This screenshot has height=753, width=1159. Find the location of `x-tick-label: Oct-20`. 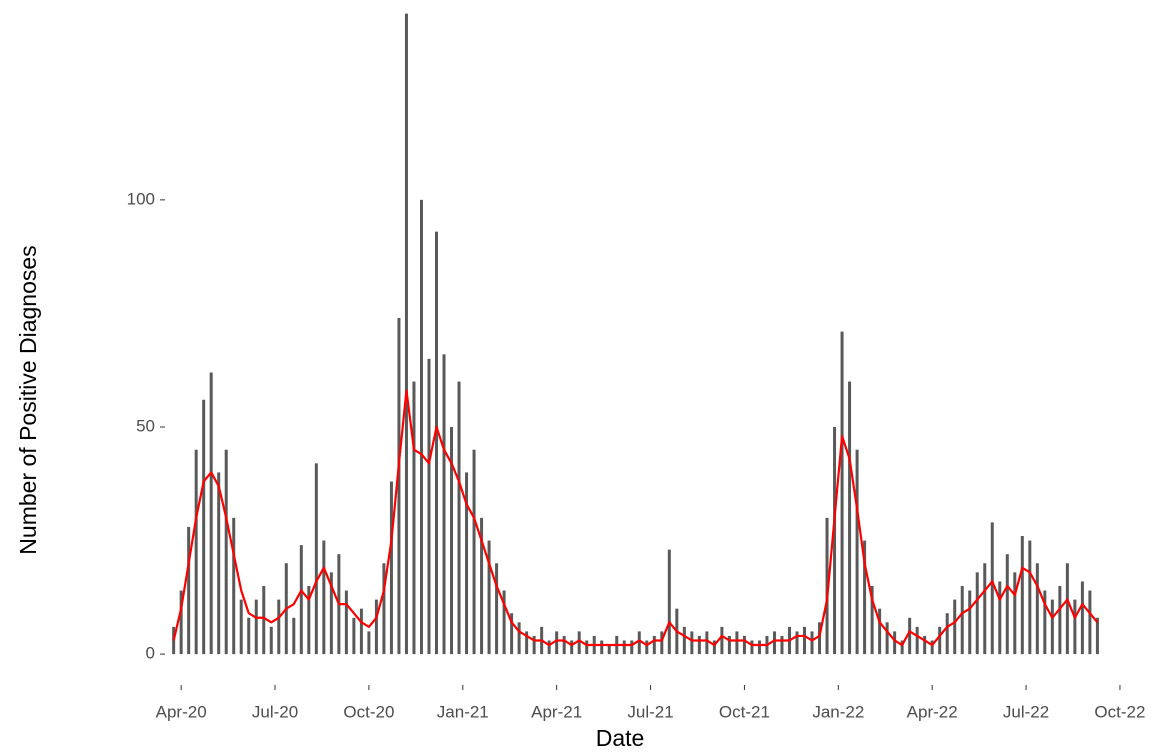

x-tick-label: Oct-20 is located at coordinates (368, 711).